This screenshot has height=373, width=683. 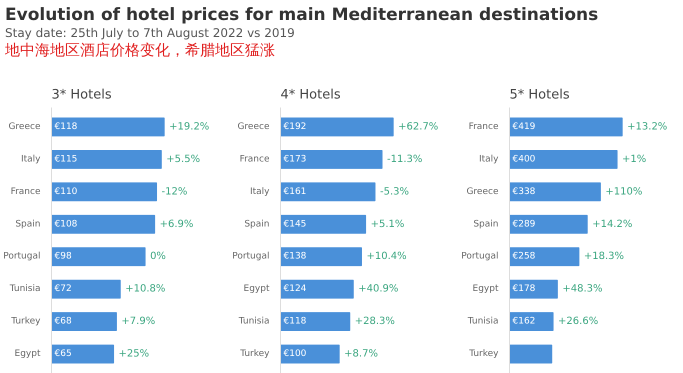 I want to click on data-label: €400, so click(x=524, y=159).